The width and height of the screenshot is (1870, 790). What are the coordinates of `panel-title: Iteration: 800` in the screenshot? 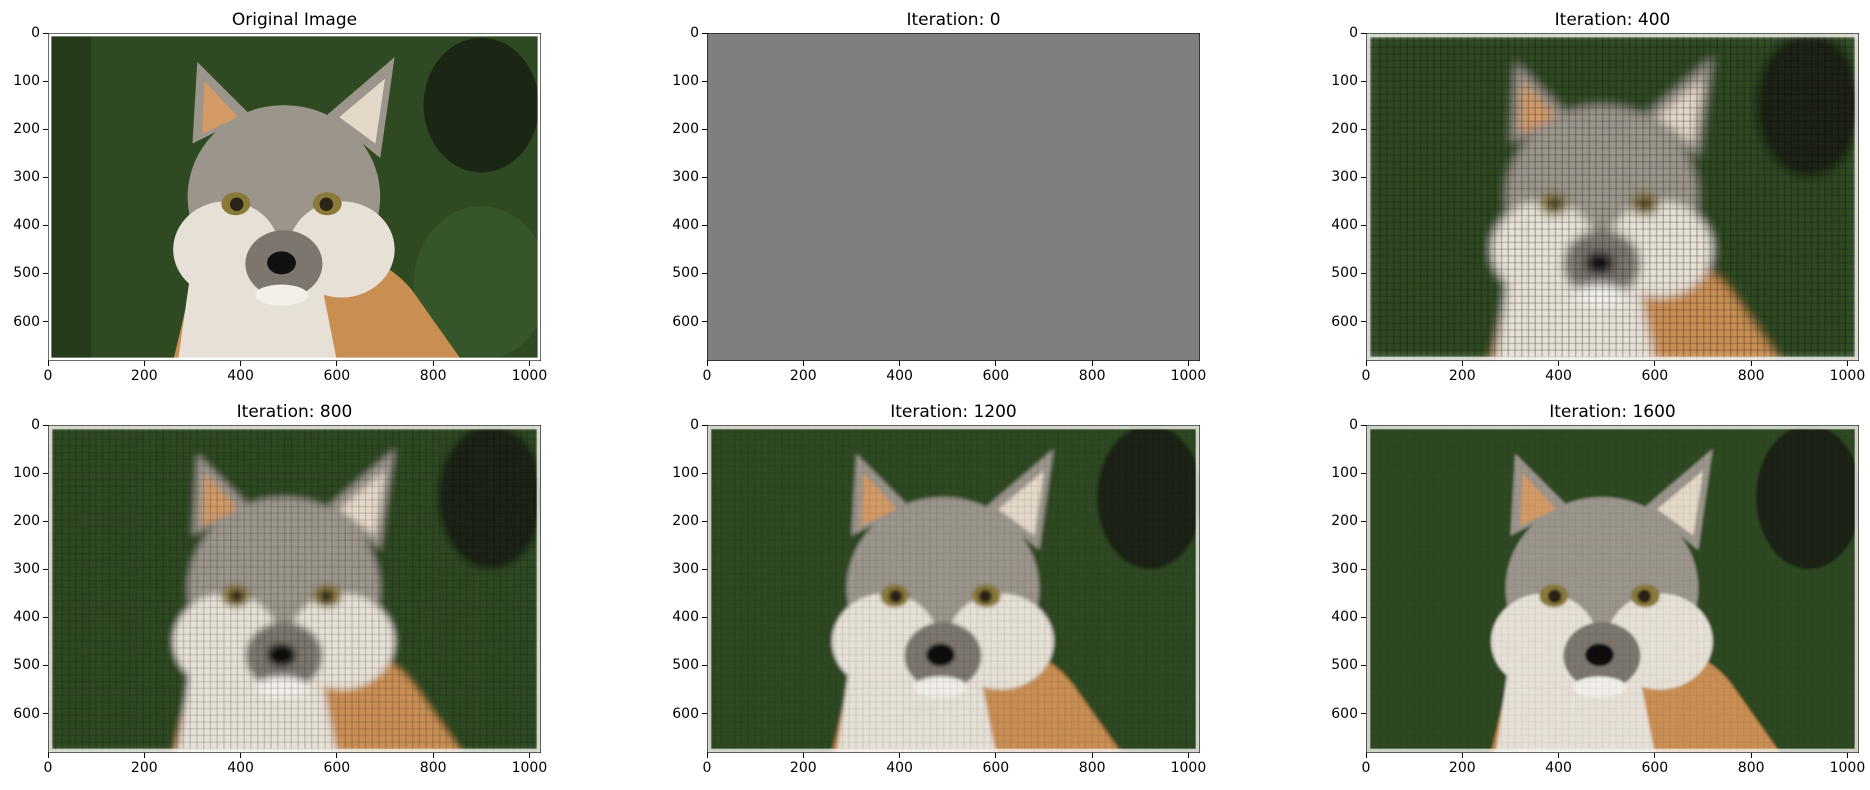 It's located at (294, 412).